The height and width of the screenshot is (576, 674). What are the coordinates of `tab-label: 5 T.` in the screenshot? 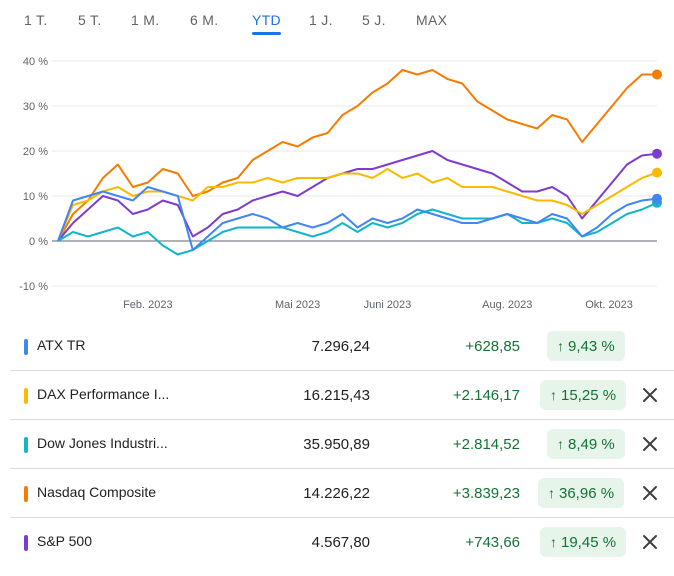 It's located at (90, 20).